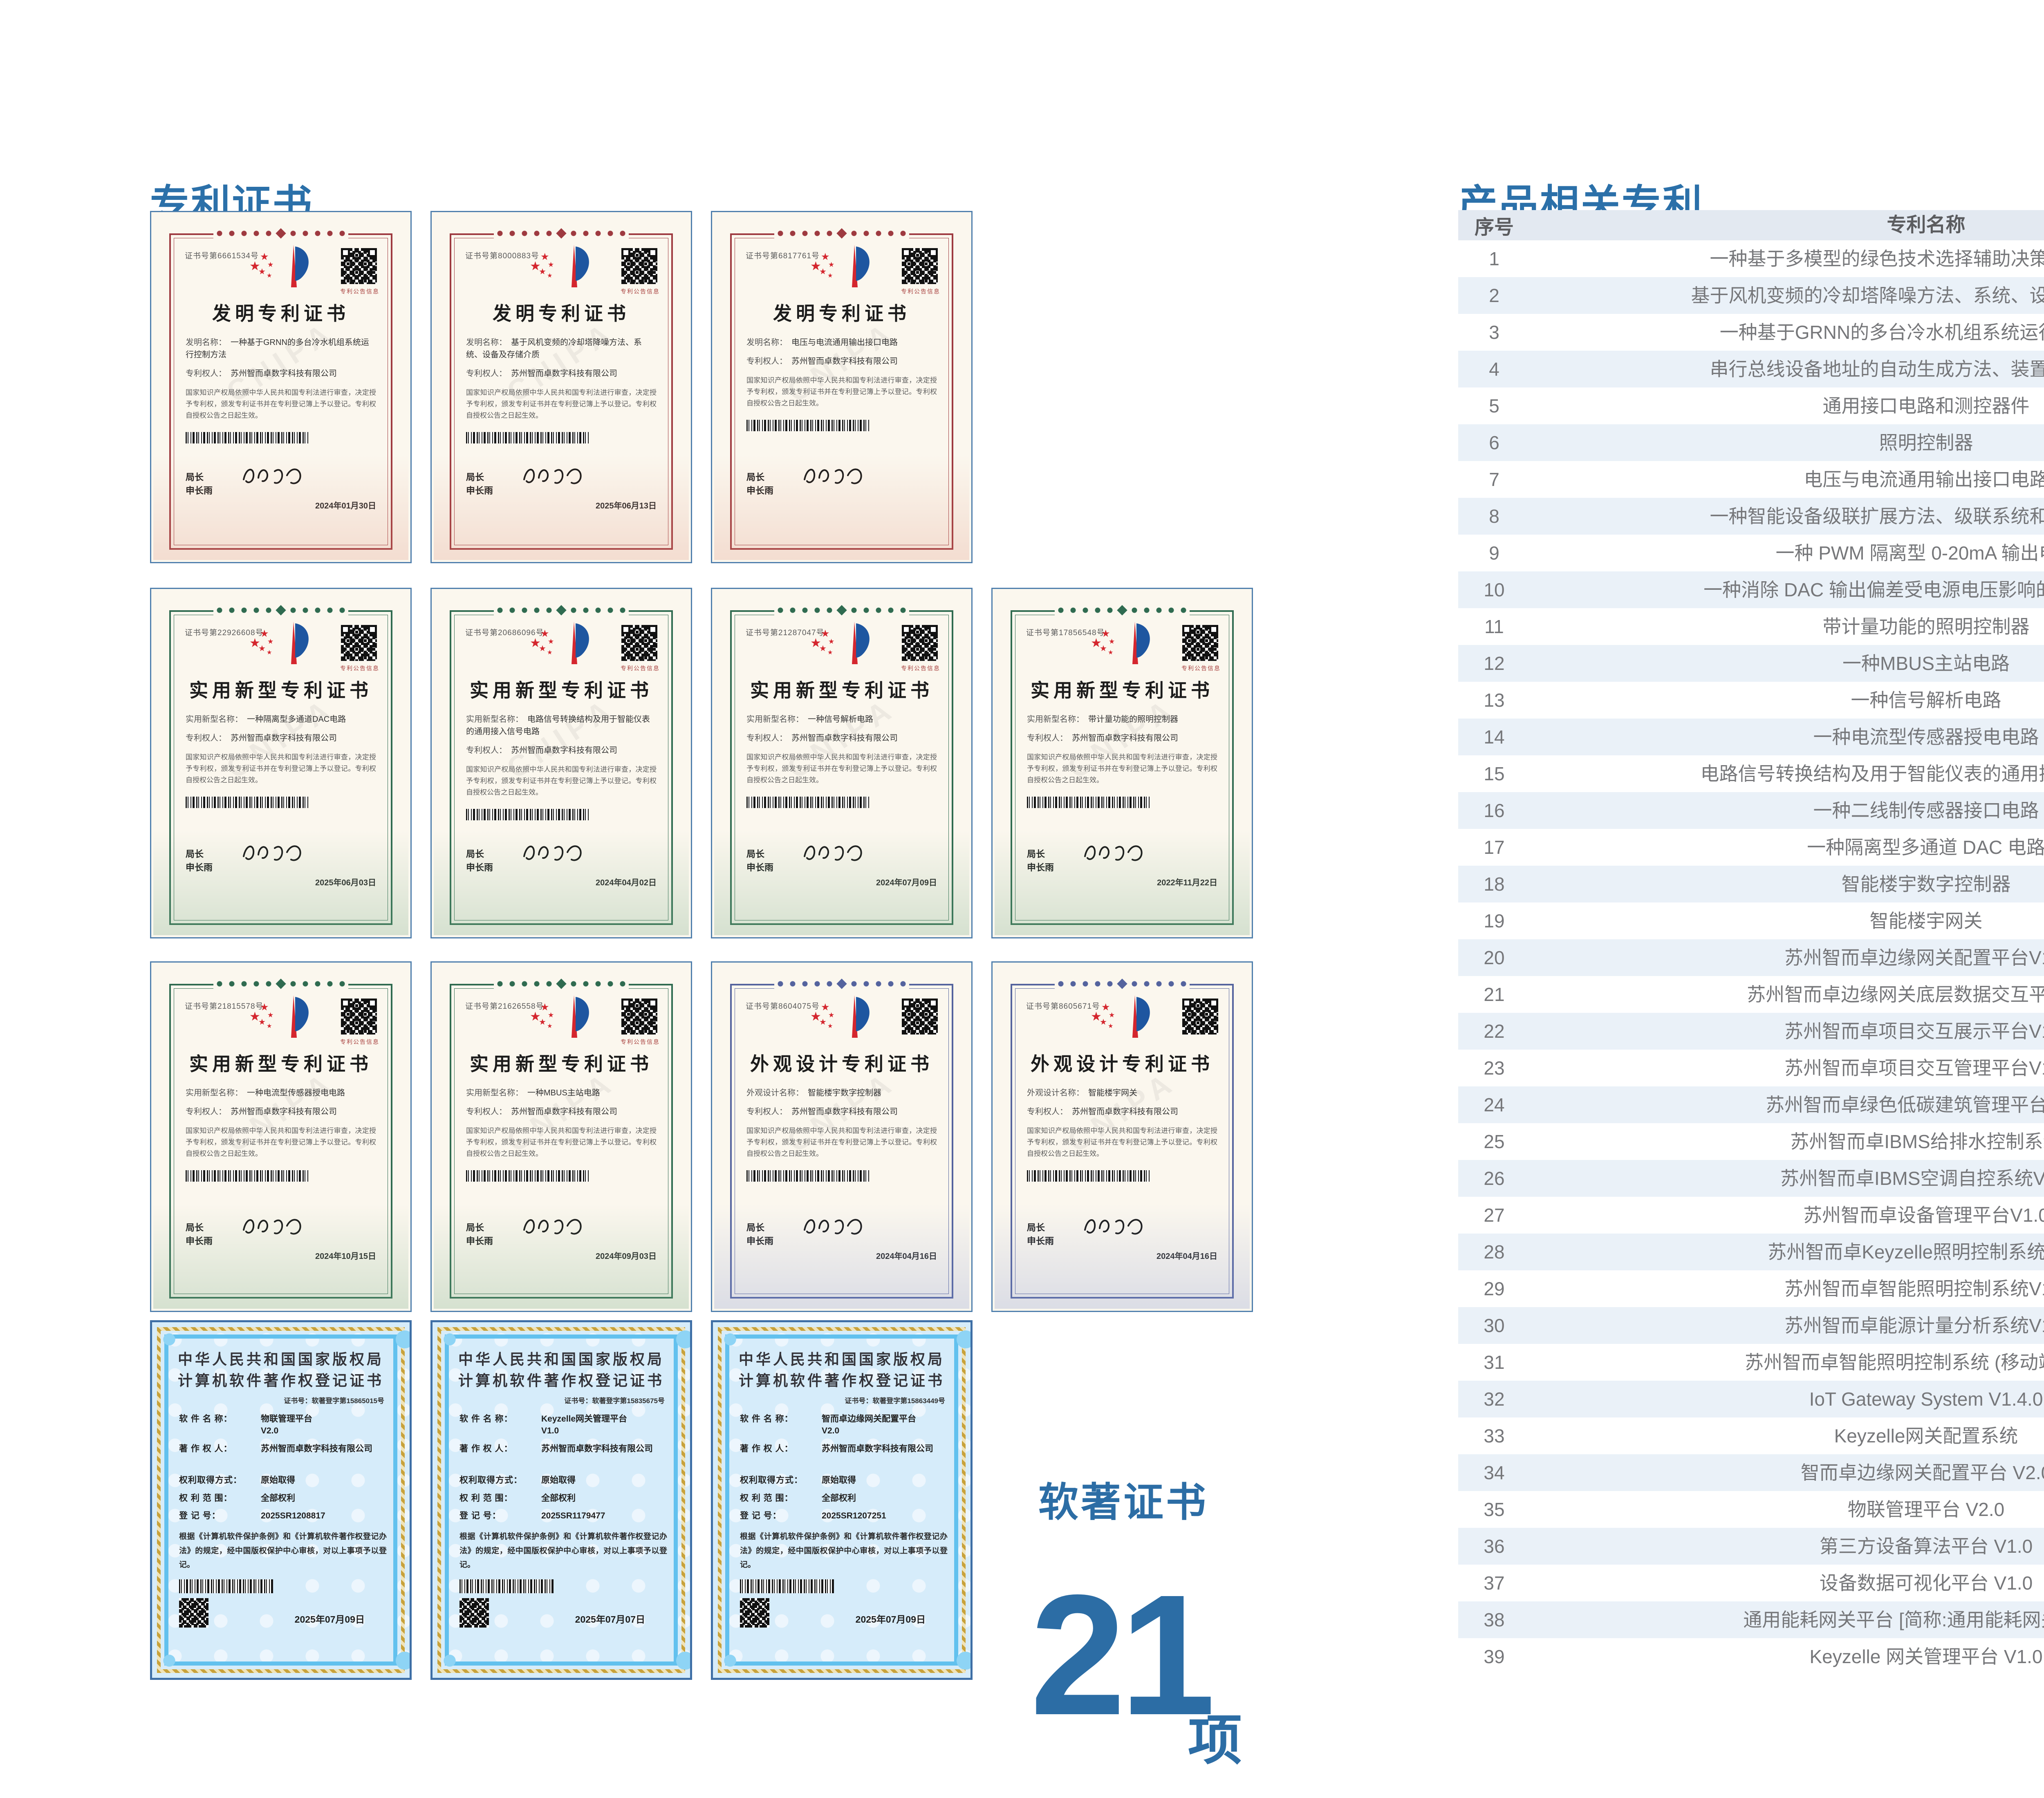 This screenshot has width=2044, height=1798. Describe the element at coordinates (1495, 1141) in the screenshot. I see `row-number: 25` at that location.